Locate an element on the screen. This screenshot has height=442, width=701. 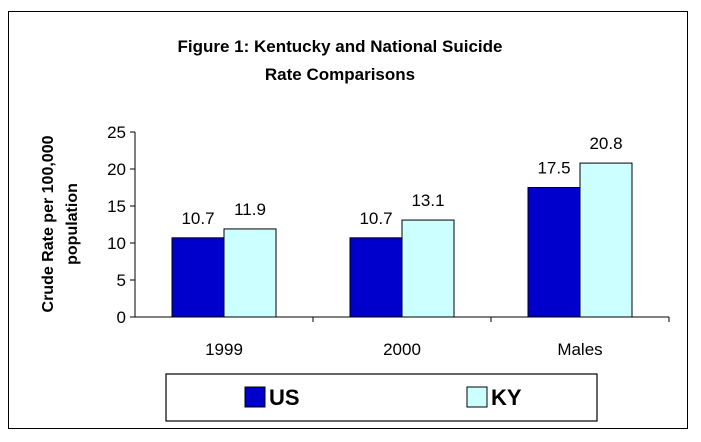
y-axis-label-line2: population is located at coordinates (72, 224).